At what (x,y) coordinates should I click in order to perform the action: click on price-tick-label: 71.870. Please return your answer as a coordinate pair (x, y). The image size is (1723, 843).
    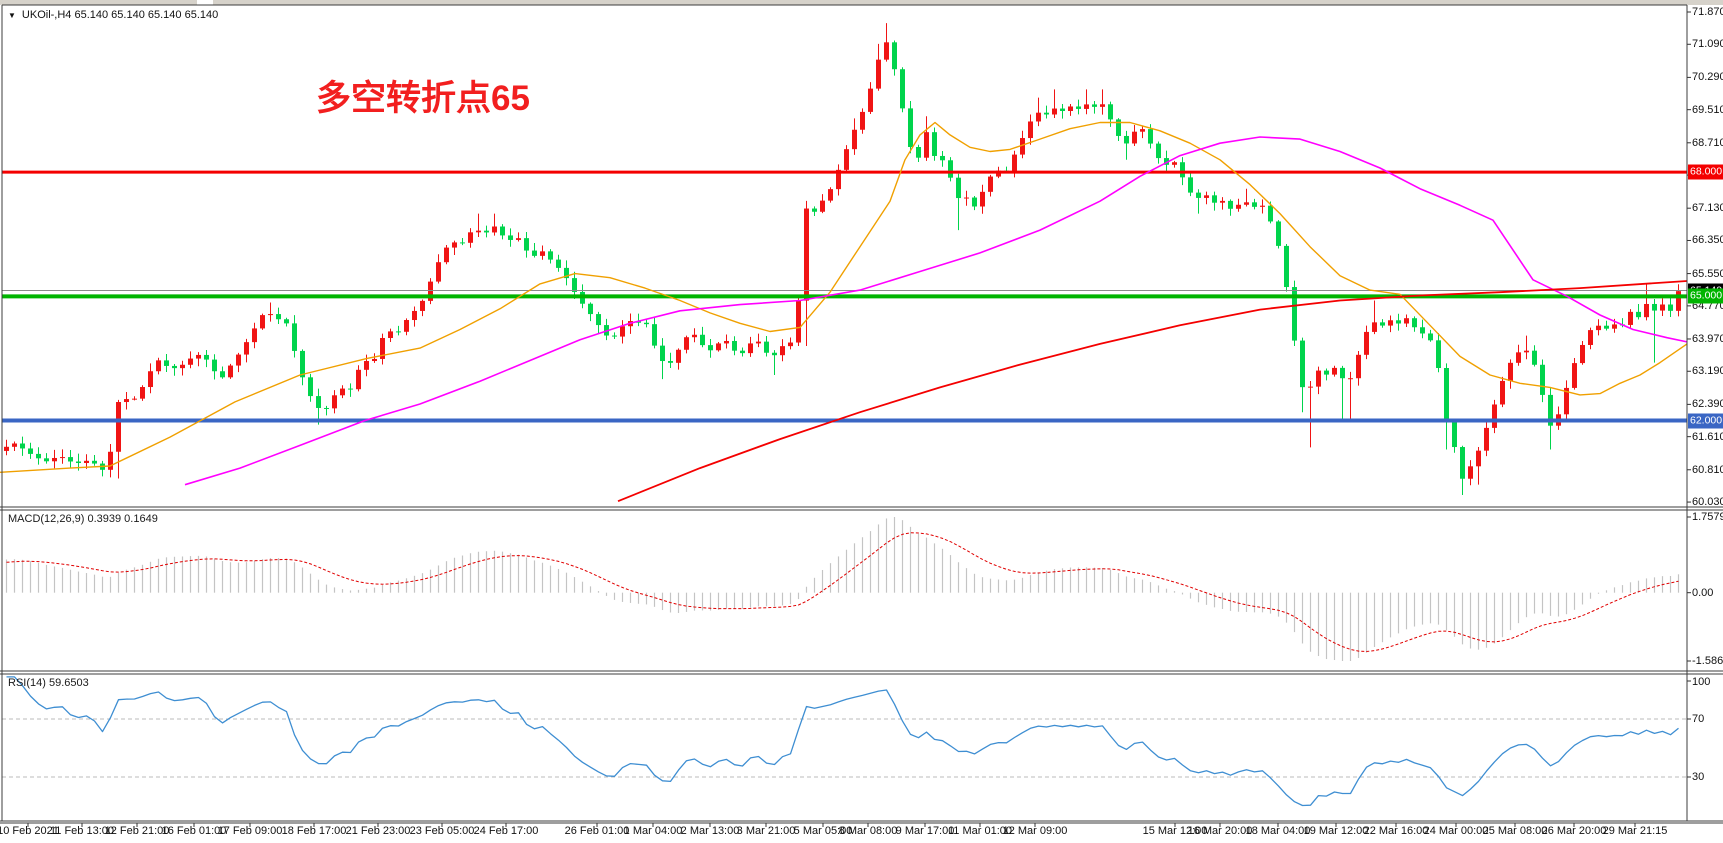
    Looking at the image, I should click on (1707, 12).